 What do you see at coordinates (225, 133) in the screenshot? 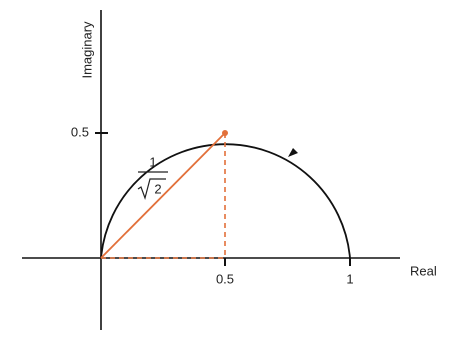
I see `point` at bounding box center [225, 133].